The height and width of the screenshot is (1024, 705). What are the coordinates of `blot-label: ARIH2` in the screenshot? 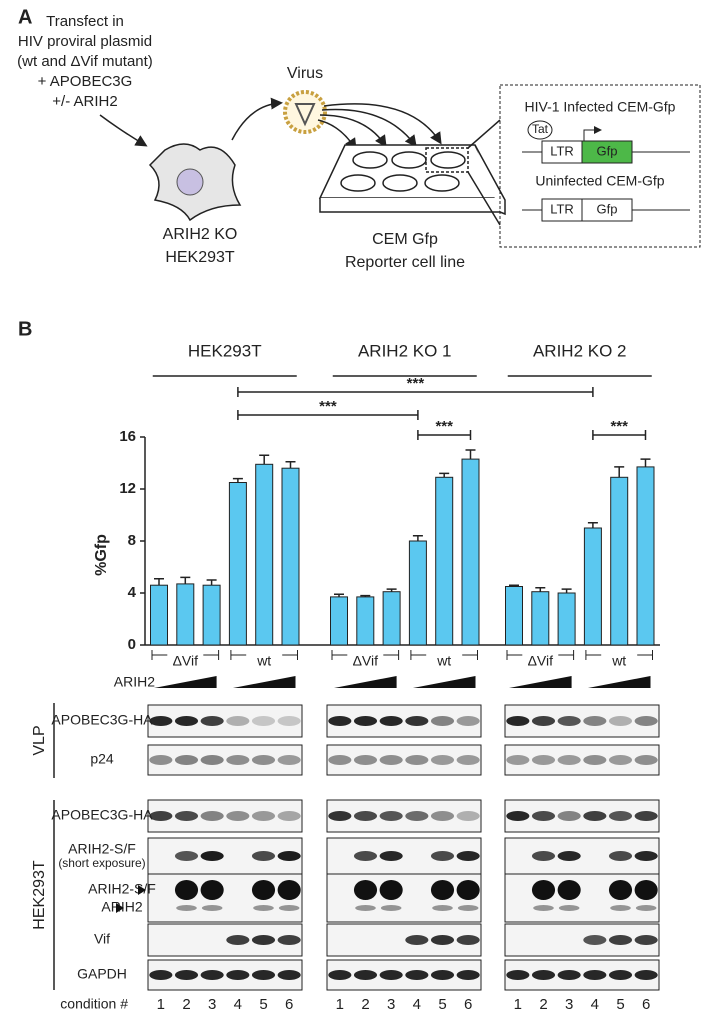 It's located at (121, 907).